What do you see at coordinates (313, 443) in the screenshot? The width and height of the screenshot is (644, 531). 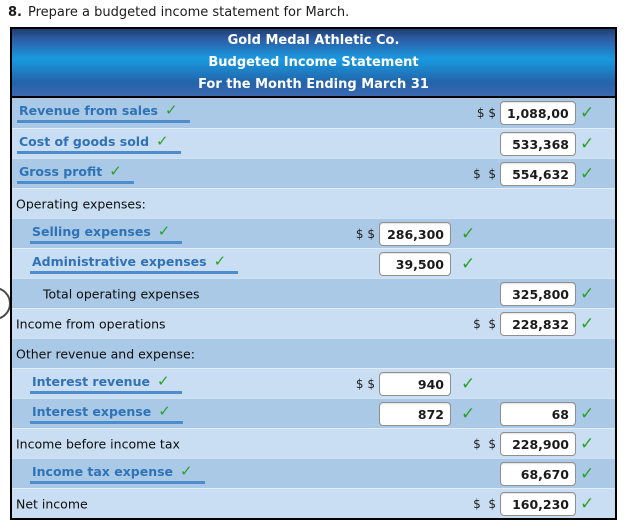 I see `statement-row: Income before income tax $ $ ✓` at bounding box center [313, 443].